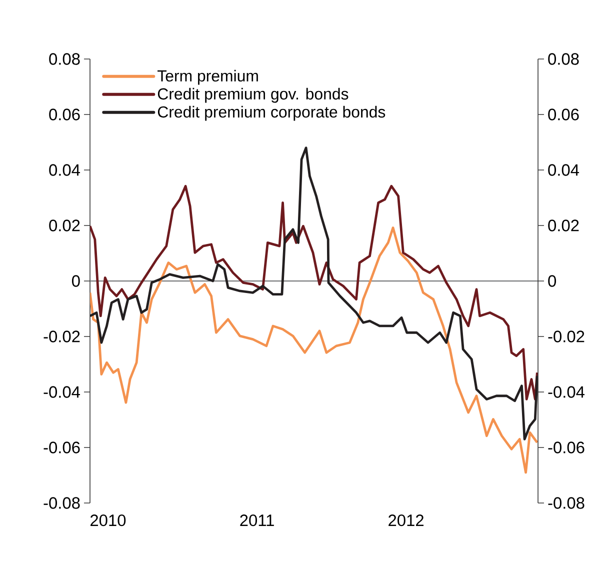  What do you see at coordinates (257, 520) in the screenshot?
I see `x-tick-label: 2011` at bounding box center [257, 520].